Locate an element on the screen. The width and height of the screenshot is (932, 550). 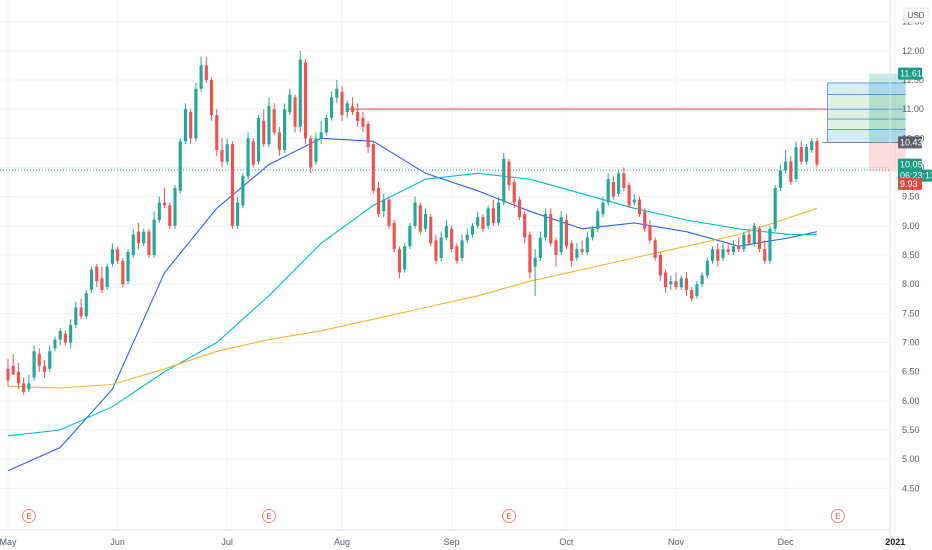
profit-zone is located at coordinates (887, 108).